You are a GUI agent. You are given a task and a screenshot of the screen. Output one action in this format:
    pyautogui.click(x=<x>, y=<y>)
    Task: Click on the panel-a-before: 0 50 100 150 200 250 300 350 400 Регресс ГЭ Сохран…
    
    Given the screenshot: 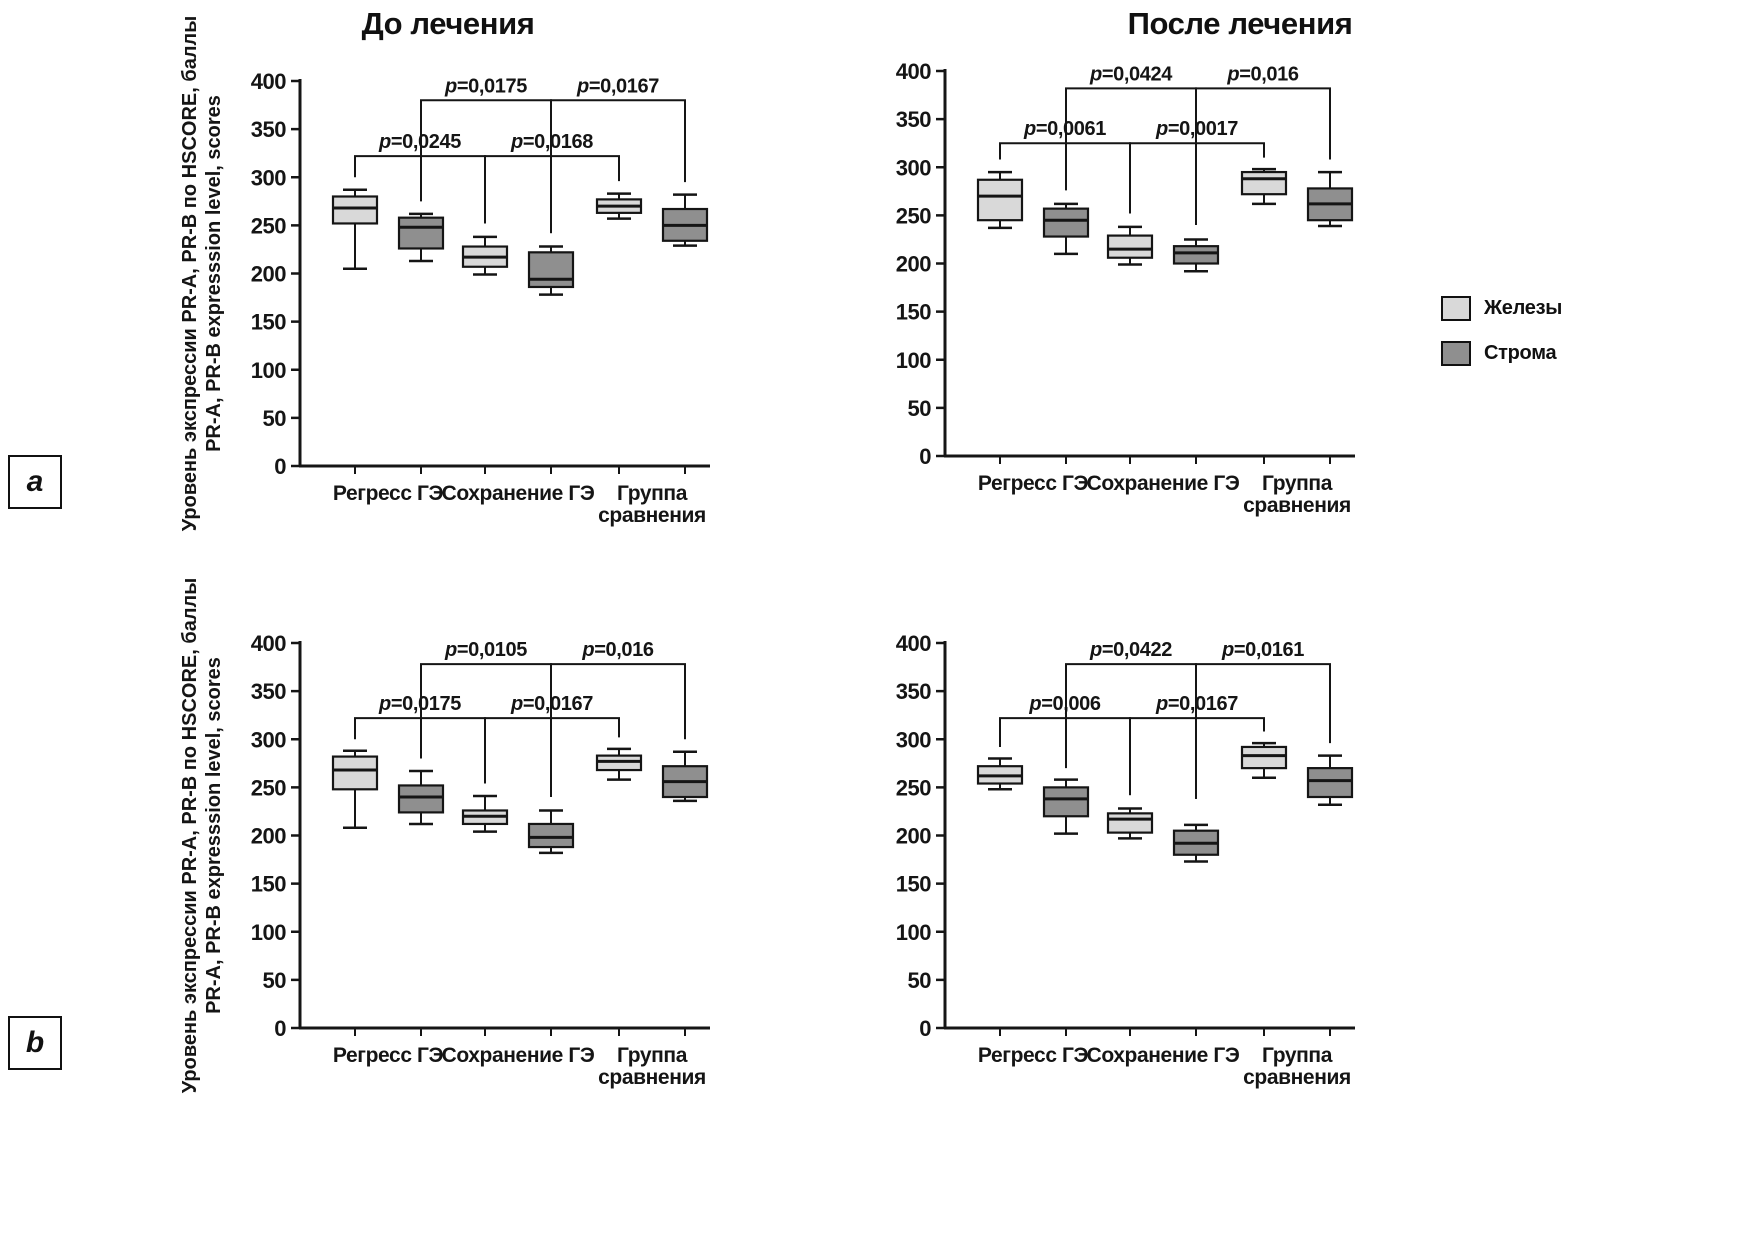 What is the action you would take?
    pyautogui.click(x=450, y=298)
    